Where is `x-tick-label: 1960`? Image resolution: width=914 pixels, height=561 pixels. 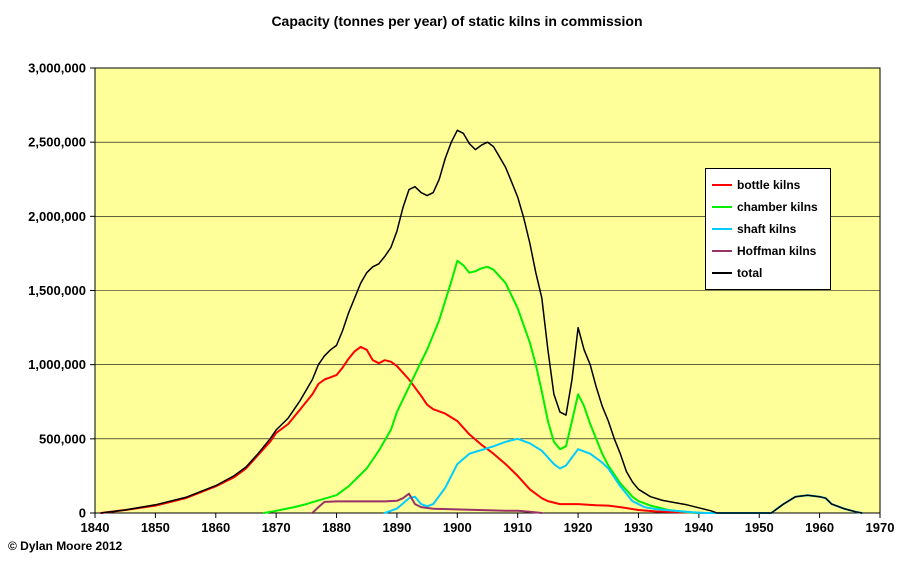
x-tick-label: 1960 is located at coordinates (819, 527).